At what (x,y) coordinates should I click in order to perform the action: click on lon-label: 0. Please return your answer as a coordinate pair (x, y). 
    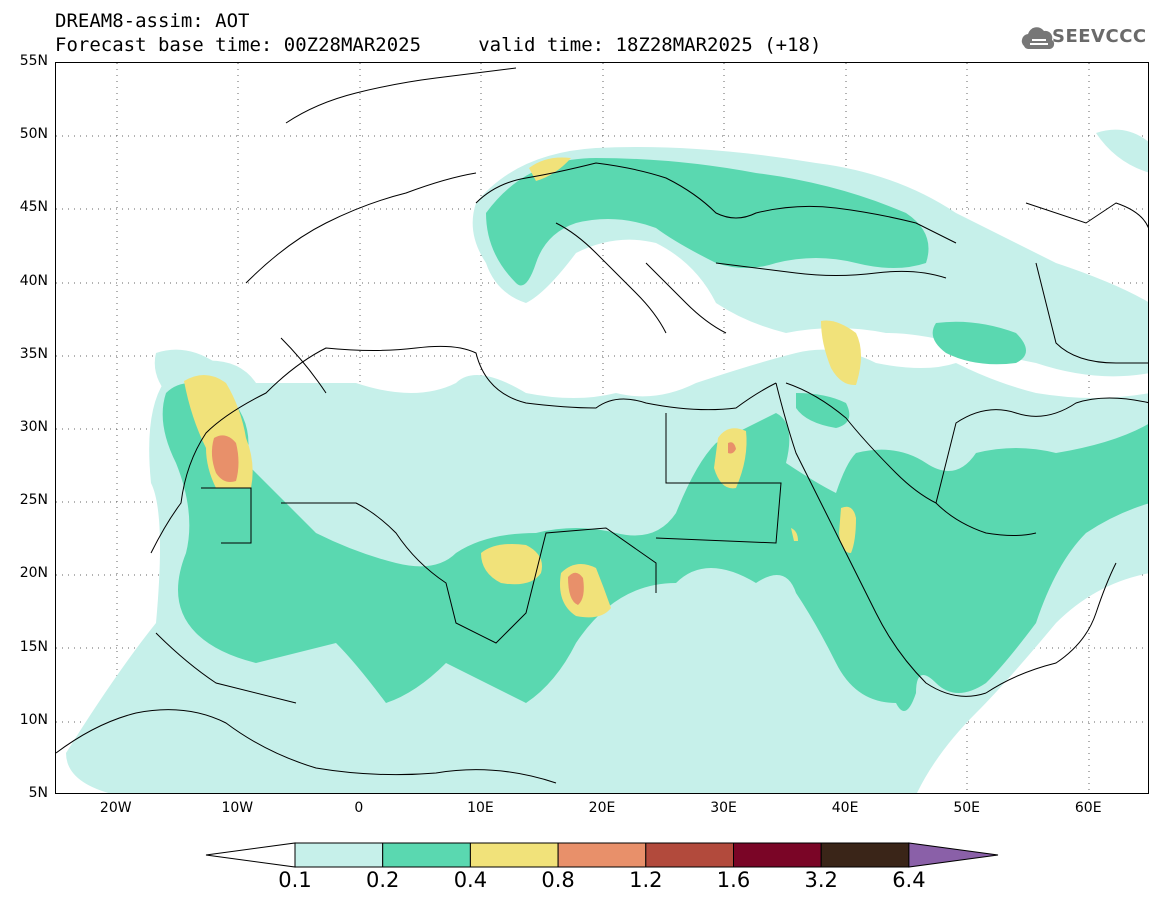
    Looking at the image, I should click on (359, 808).